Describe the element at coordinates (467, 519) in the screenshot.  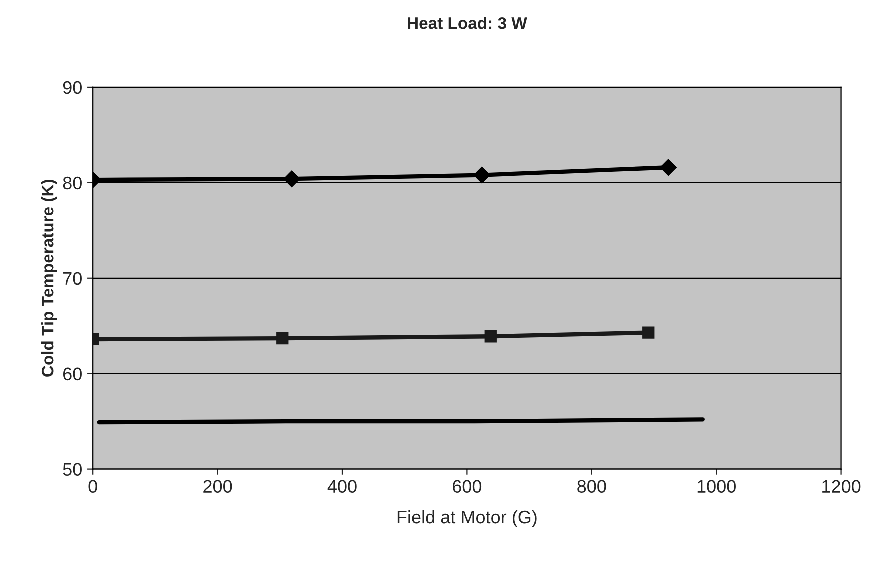
I see `x-axis-title: Field at Motor (G)` at that location.